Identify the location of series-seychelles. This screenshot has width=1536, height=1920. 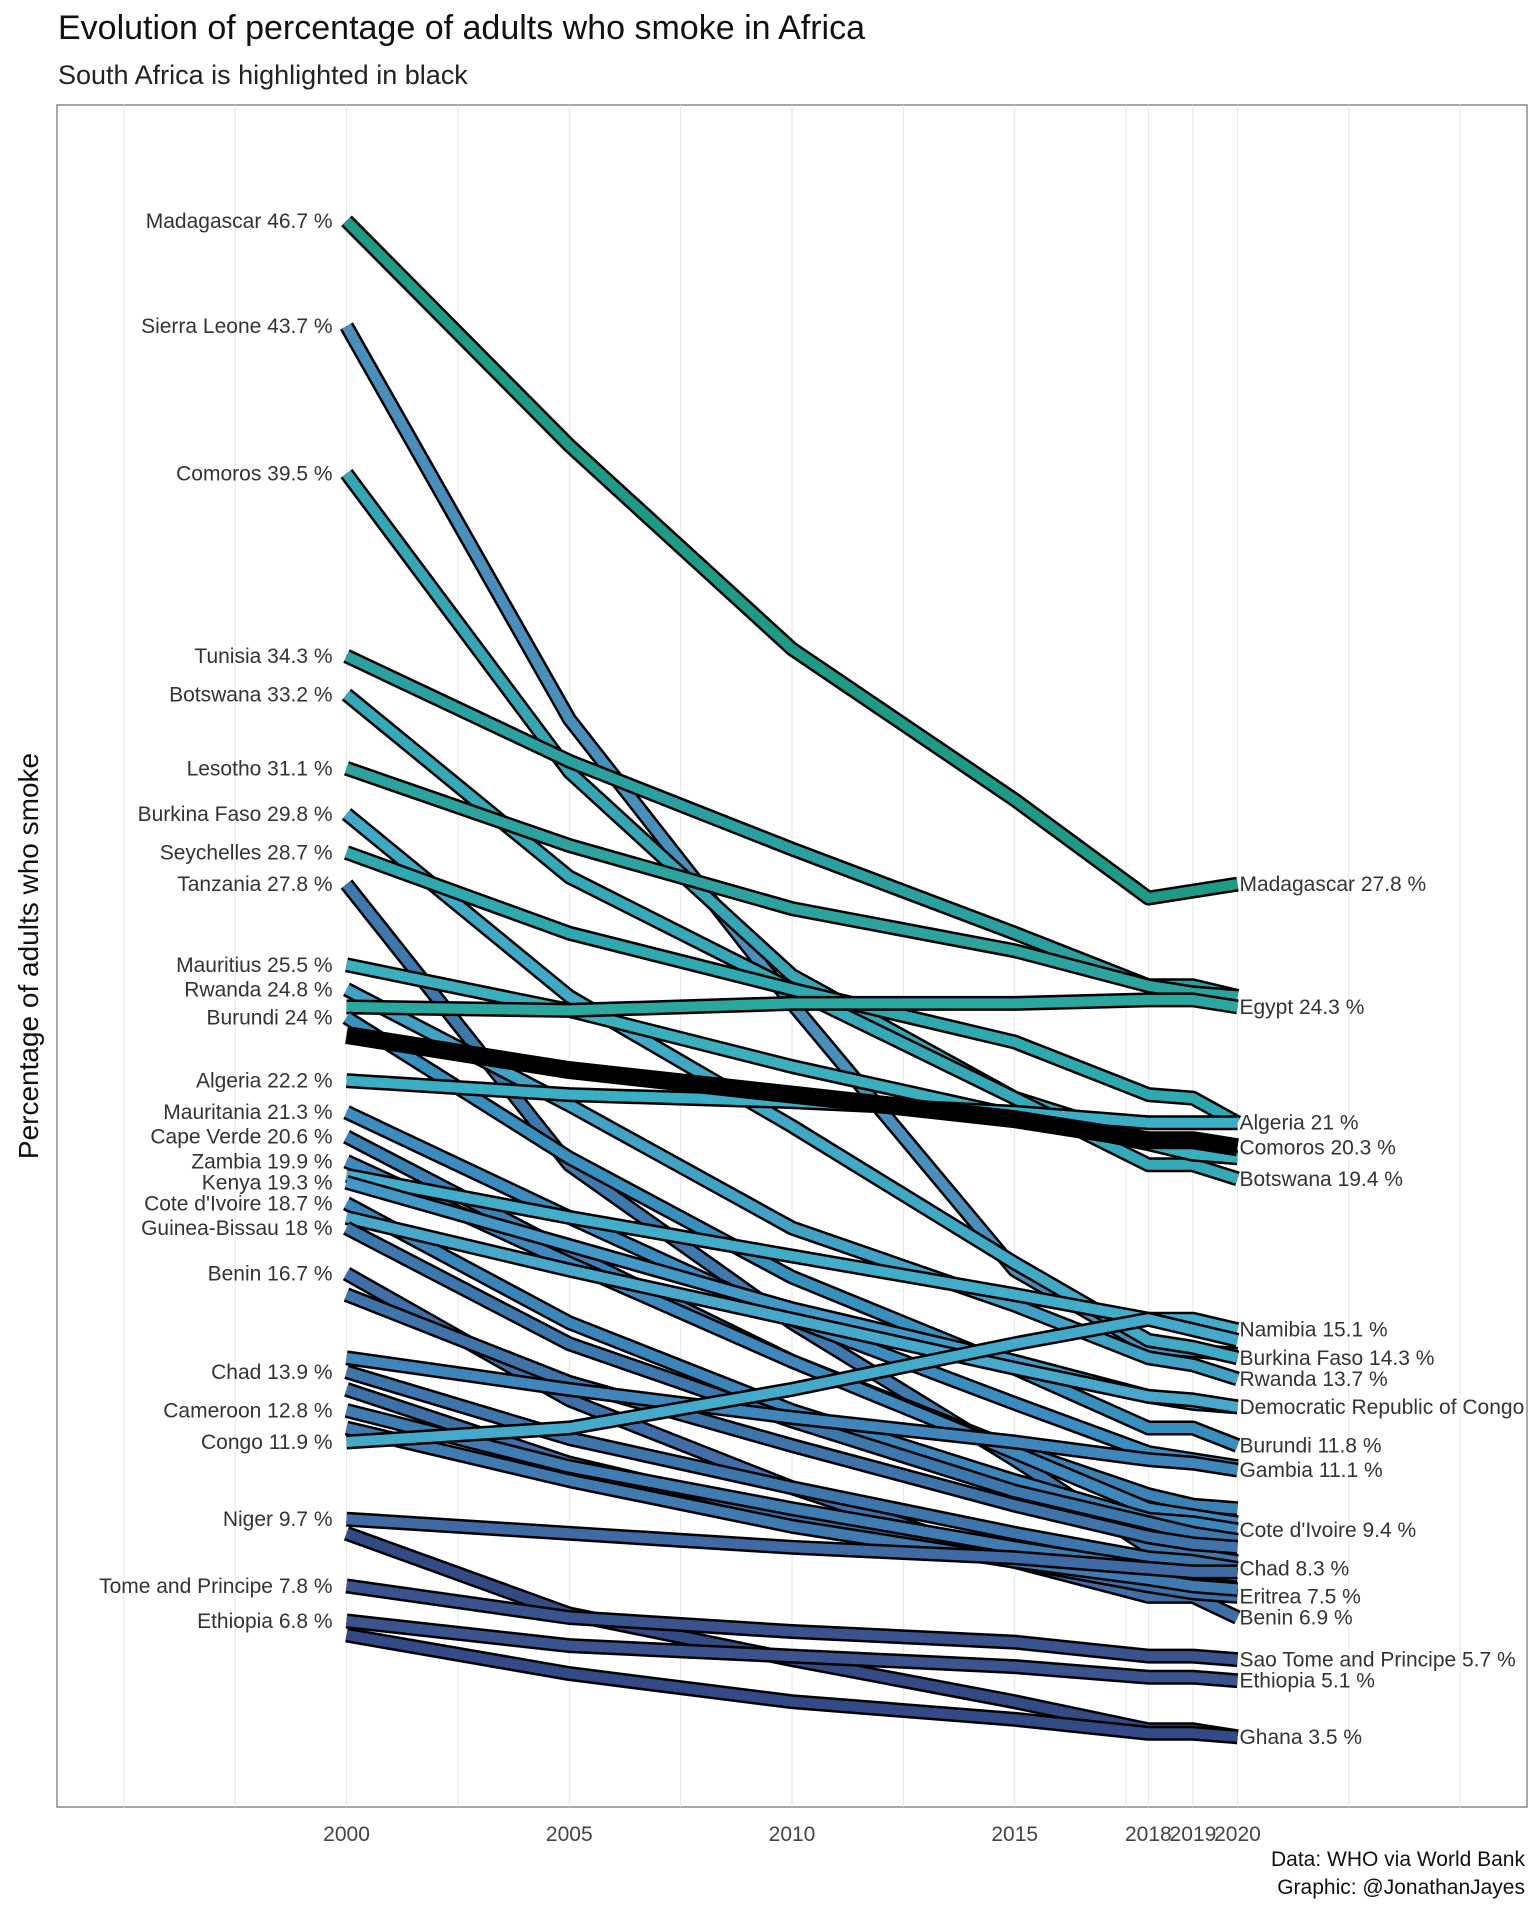
(792, 987).